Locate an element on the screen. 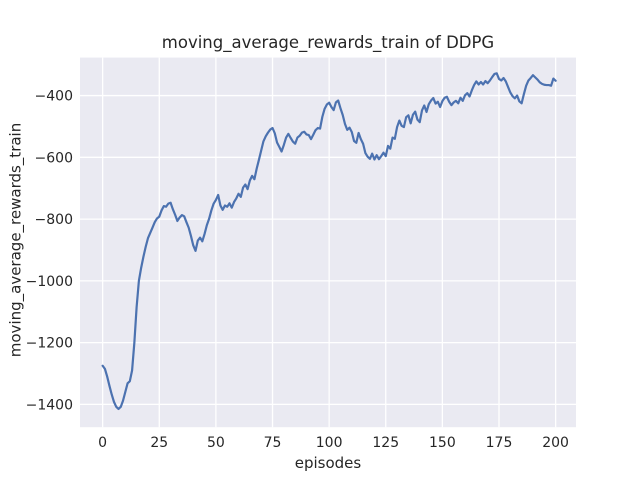  x-tick-label: 125 is located at coordinates (385, 443).